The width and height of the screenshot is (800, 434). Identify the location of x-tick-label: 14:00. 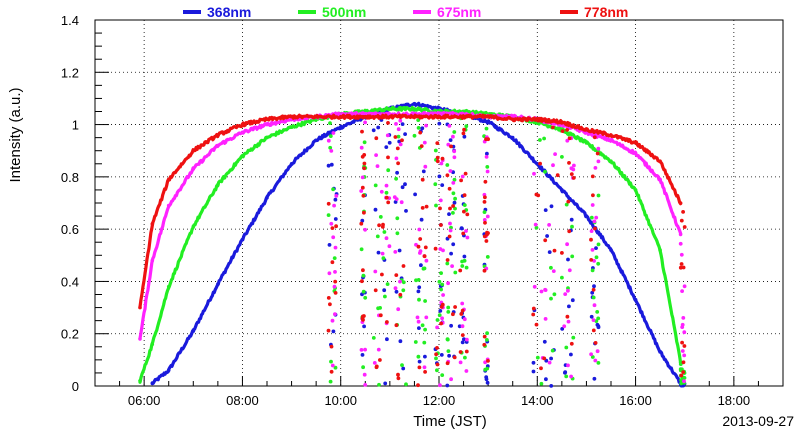
(537, 400).